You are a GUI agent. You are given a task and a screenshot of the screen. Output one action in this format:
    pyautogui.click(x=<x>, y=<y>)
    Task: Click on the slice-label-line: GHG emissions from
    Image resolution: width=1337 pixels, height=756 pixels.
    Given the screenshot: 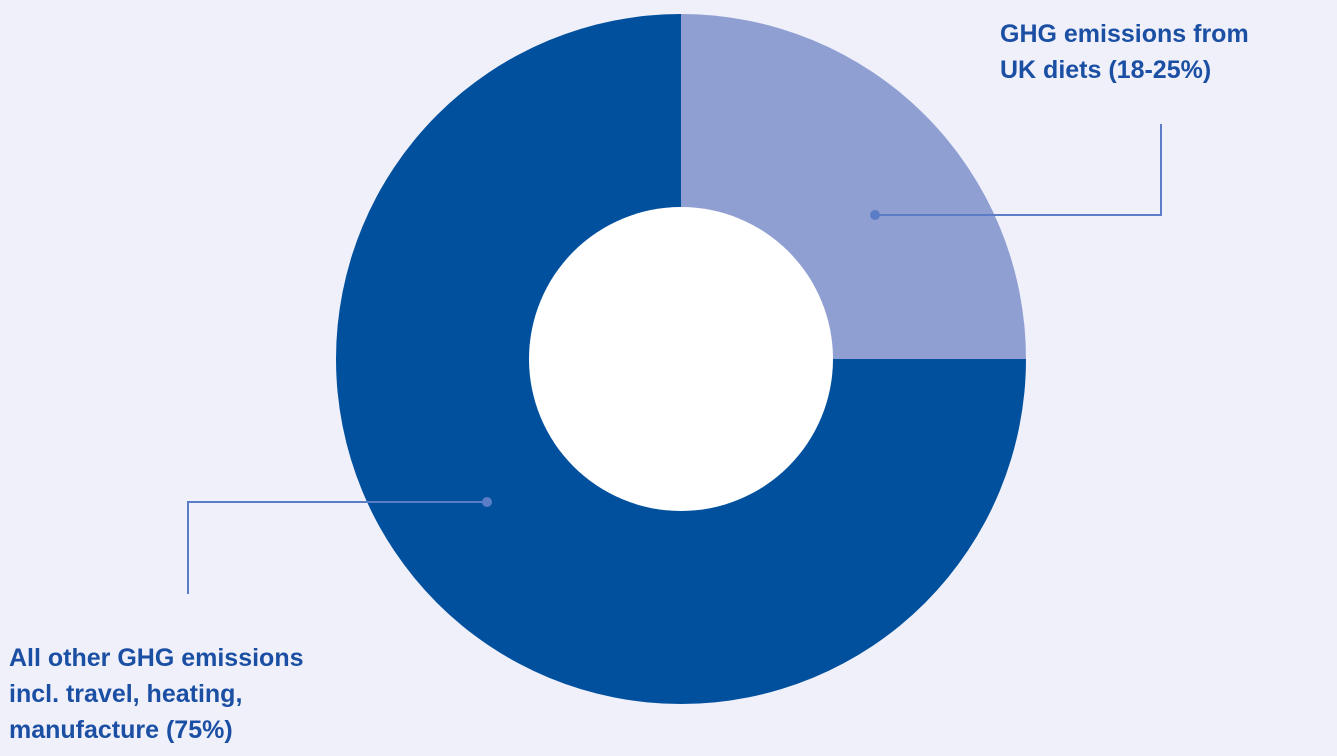 What is the action you would take?
    pyautogui.click(x=1124, y=34)
    